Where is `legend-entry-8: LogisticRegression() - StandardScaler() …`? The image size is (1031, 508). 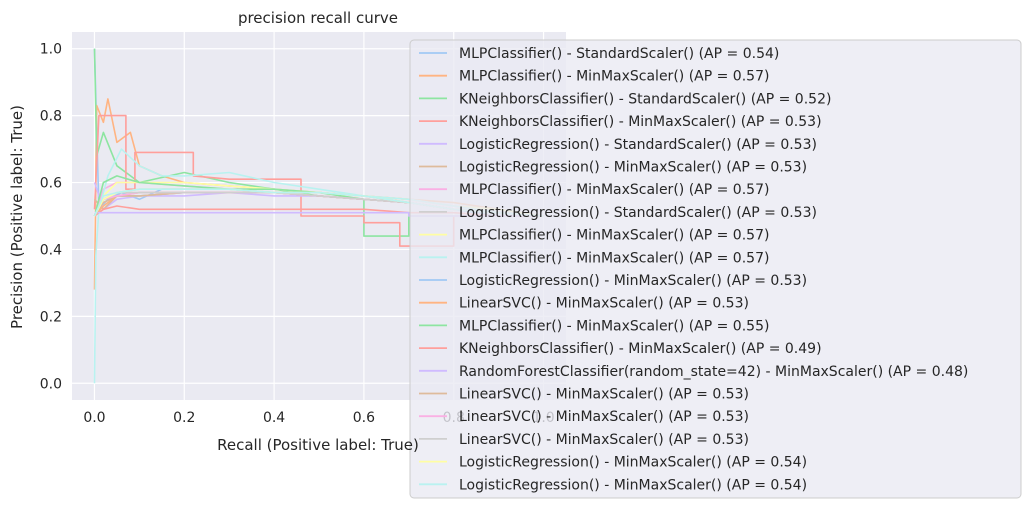
legend-entry-8: LogisticRegression() - StandardScaler() … is located at coordinates (638, 213).